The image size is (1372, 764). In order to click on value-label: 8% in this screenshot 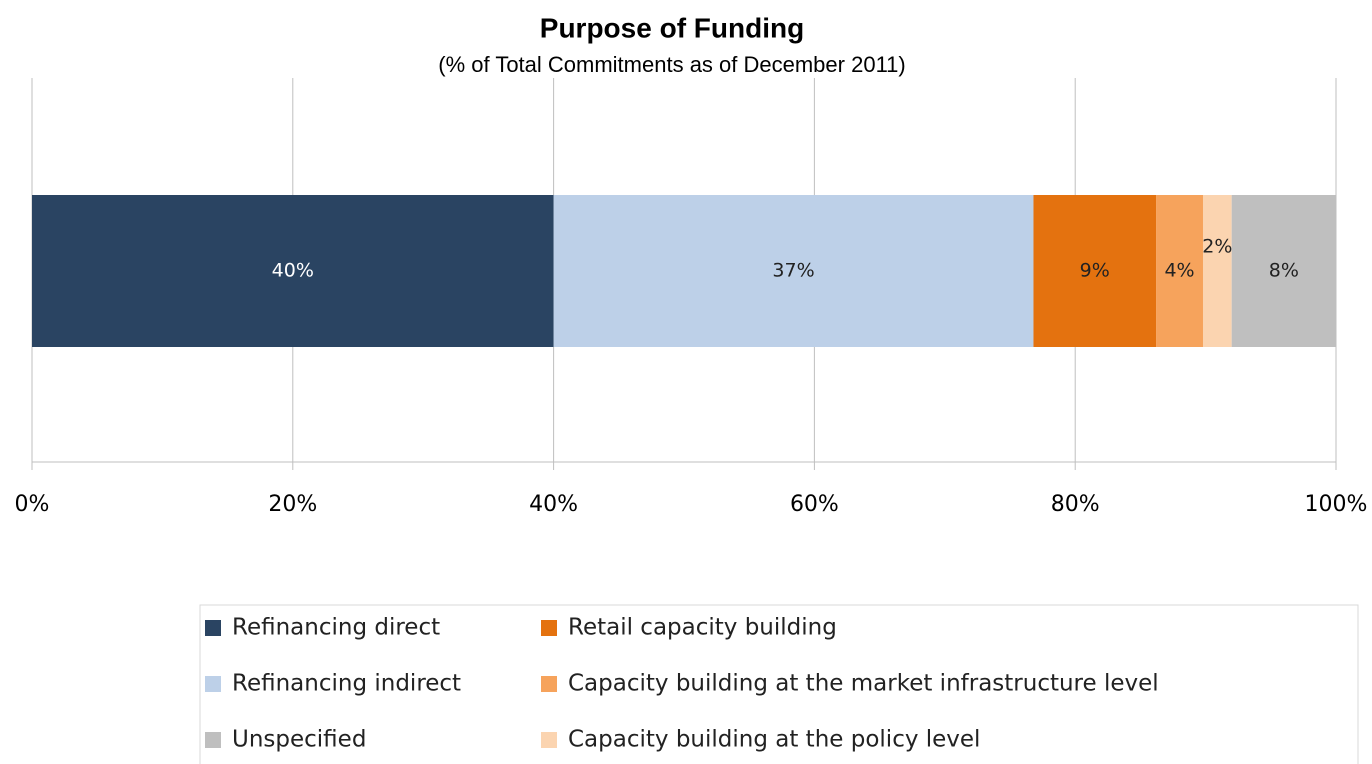, I will do `click(1284, 271)`.